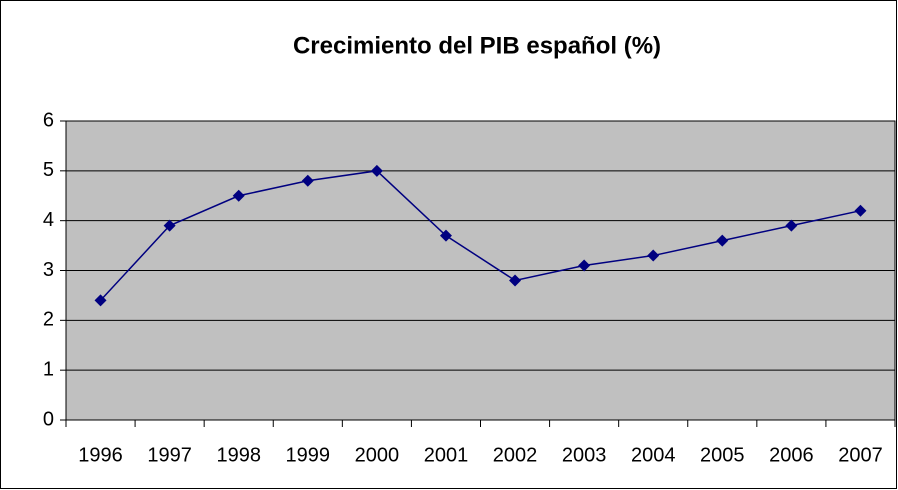 This screenshot has height=490, width=898. I want to click on x-tick-label: 2000, so click(377, 455).